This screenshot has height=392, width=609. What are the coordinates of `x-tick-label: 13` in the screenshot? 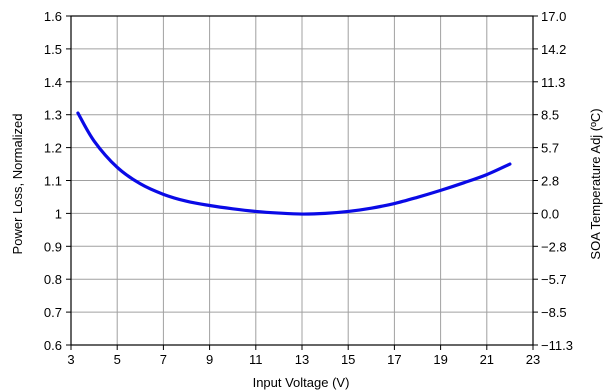 It's located at (302, 359).